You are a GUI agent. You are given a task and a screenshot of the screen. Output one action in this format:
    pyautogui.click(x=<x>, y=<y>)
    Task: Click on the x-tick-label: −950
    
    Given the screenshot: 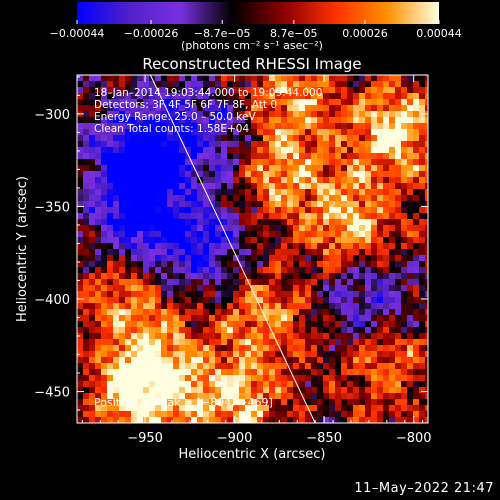 What is the action you would take?
    pyautogui.click(x=145, y=438)
    